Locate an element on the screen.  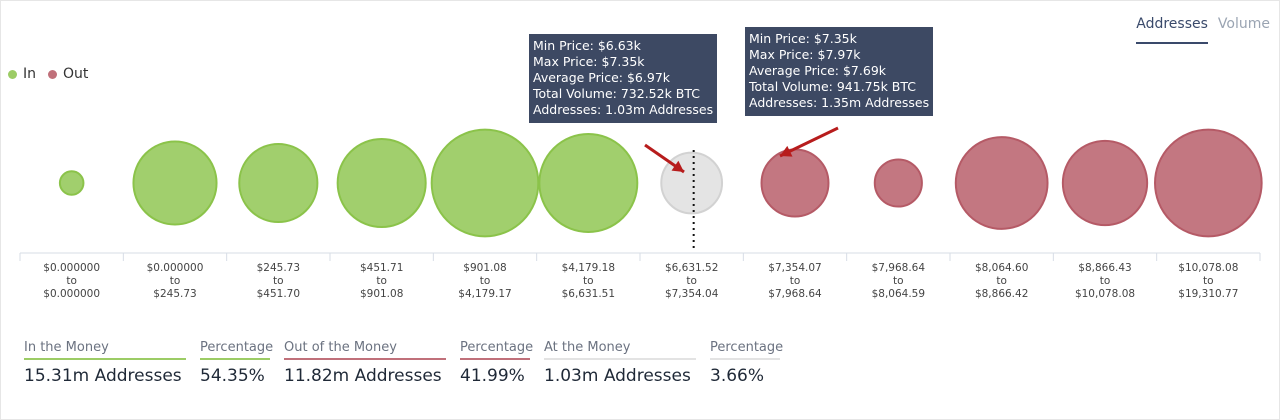
summary-head: In the Money is located at coordinates (105, 350).